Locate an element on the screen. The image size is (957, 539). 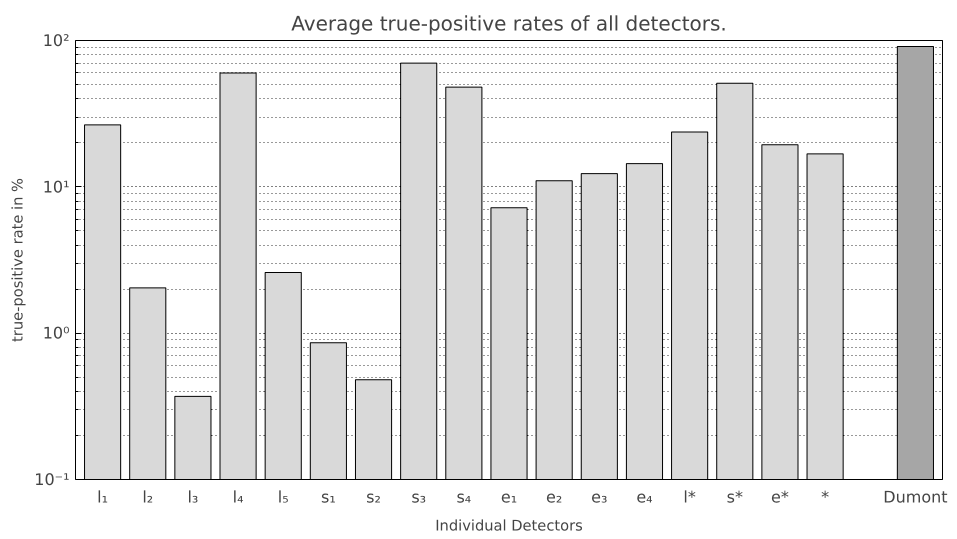
x-tick-label: e₁ is located at coordinates (509, 497).